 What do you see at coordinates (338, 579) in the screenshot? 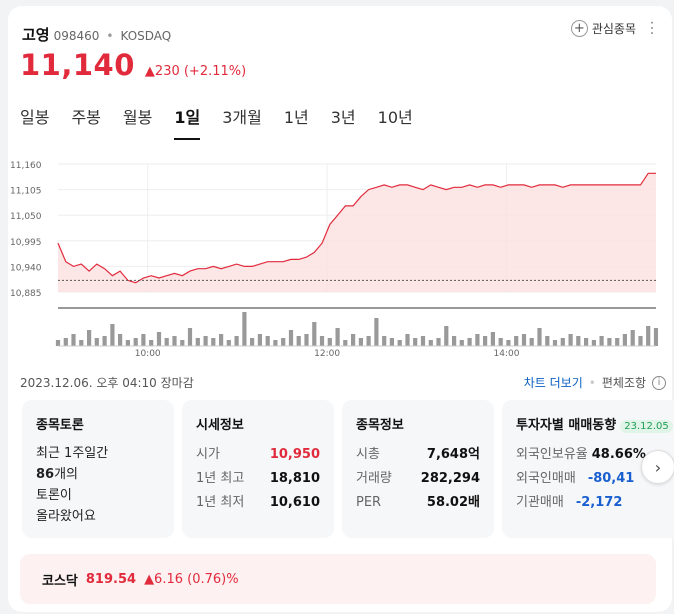
I see `kosdaq-index-bar: 코스닥 819.54 ▲6.16 (0.76)%` at bounding box center [338, 579].